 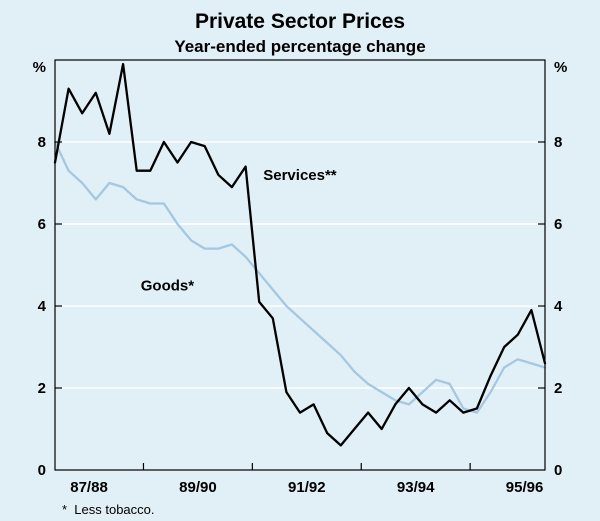 I want to click on chart-footnote: * Less tobacco., so click(x=108, y=509).